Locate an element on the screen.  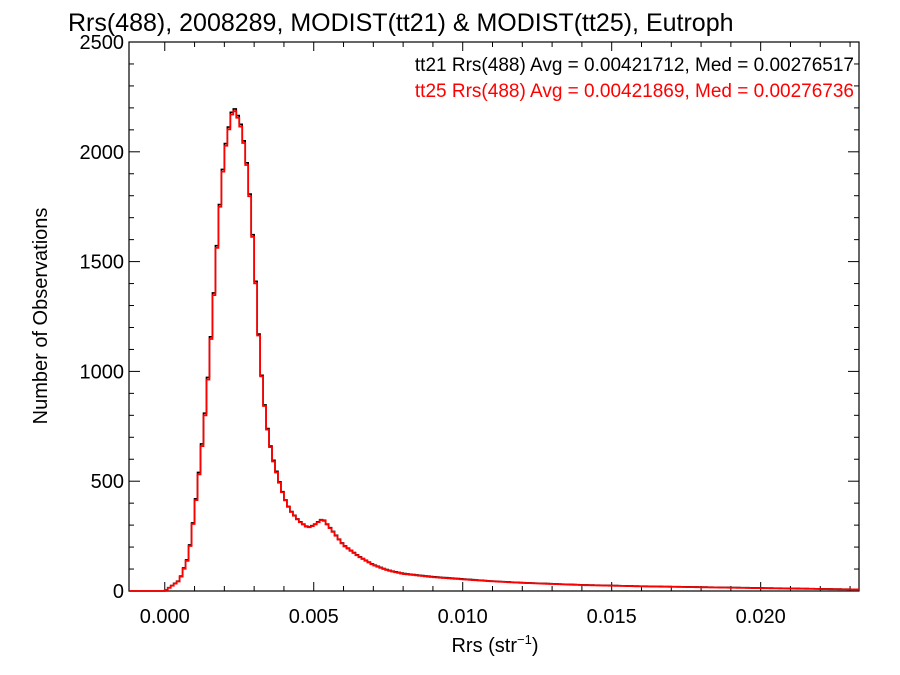
x-axis-label: Rrs (str−1) is located at coordinates (494, 644).